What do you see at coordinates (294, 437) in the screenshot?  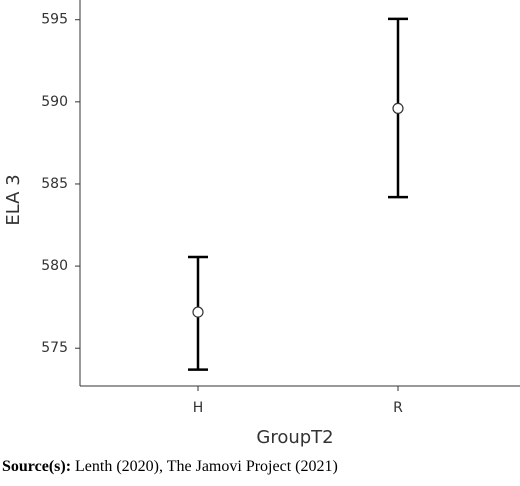 I see `x-axis-title: GroupT2` at bounding box center [294, 437].